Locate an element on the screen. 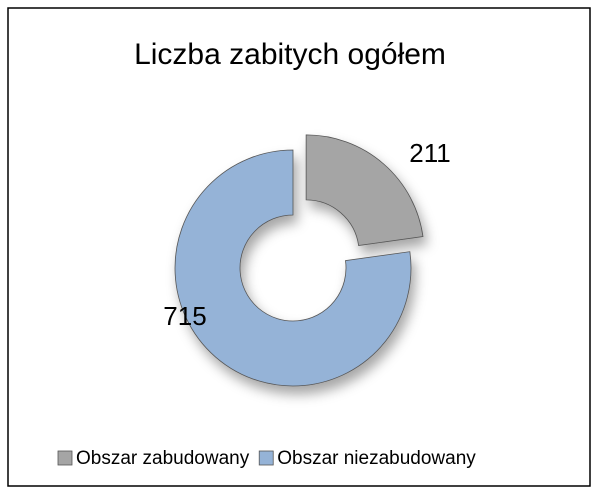  chart-title: Liczba zabitych ogółem is located at coordinates (290, 54).